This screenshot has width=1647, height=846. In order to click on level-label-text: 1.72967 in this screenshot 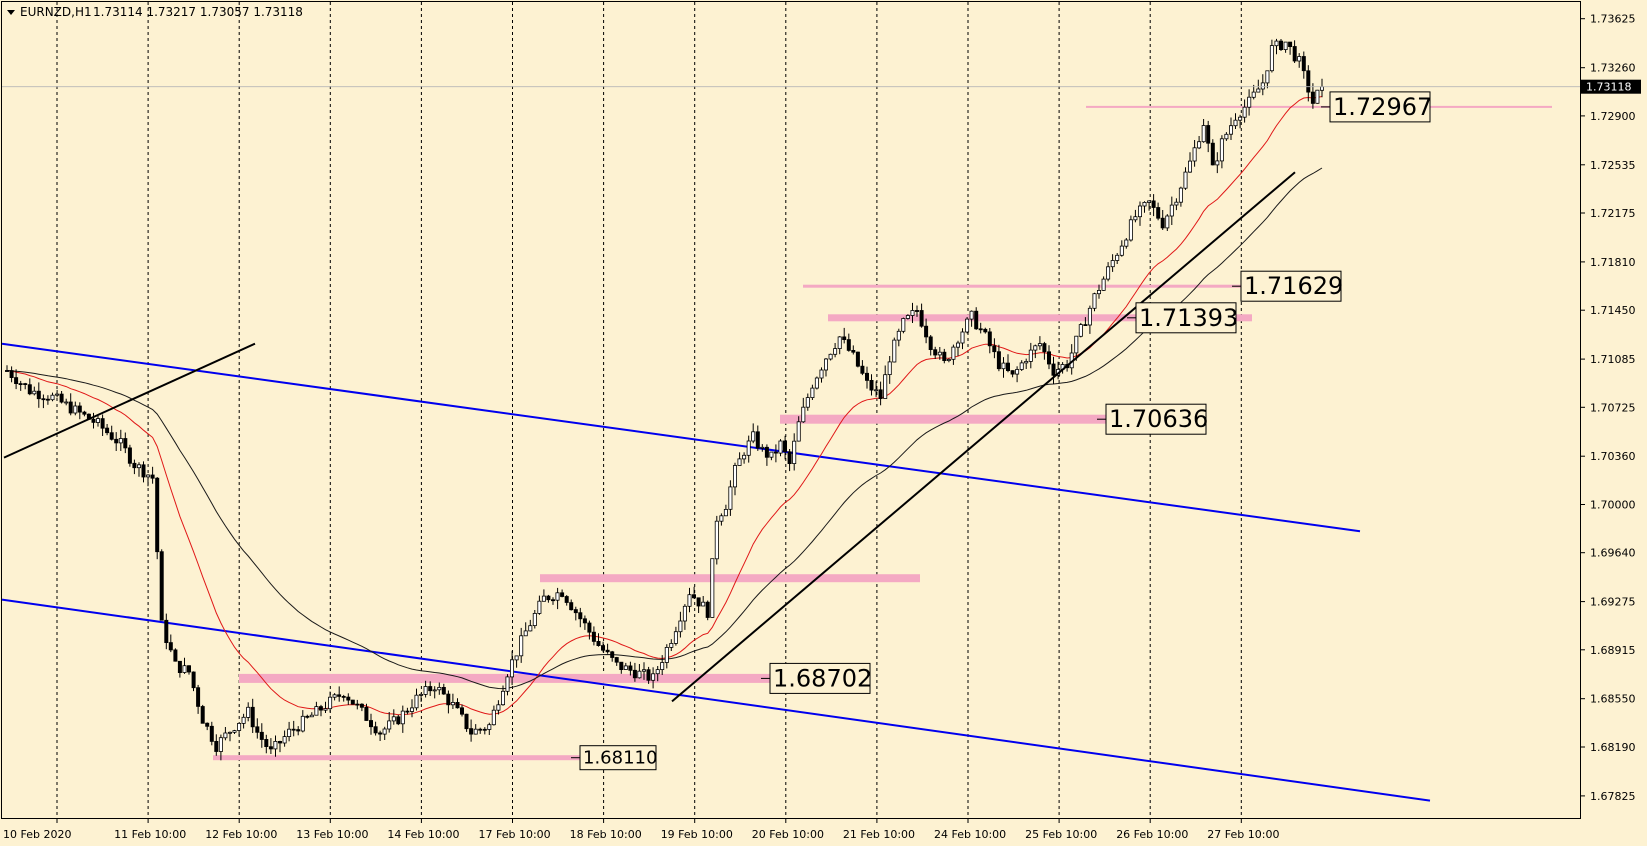, I will do `click(1382, 107)`.